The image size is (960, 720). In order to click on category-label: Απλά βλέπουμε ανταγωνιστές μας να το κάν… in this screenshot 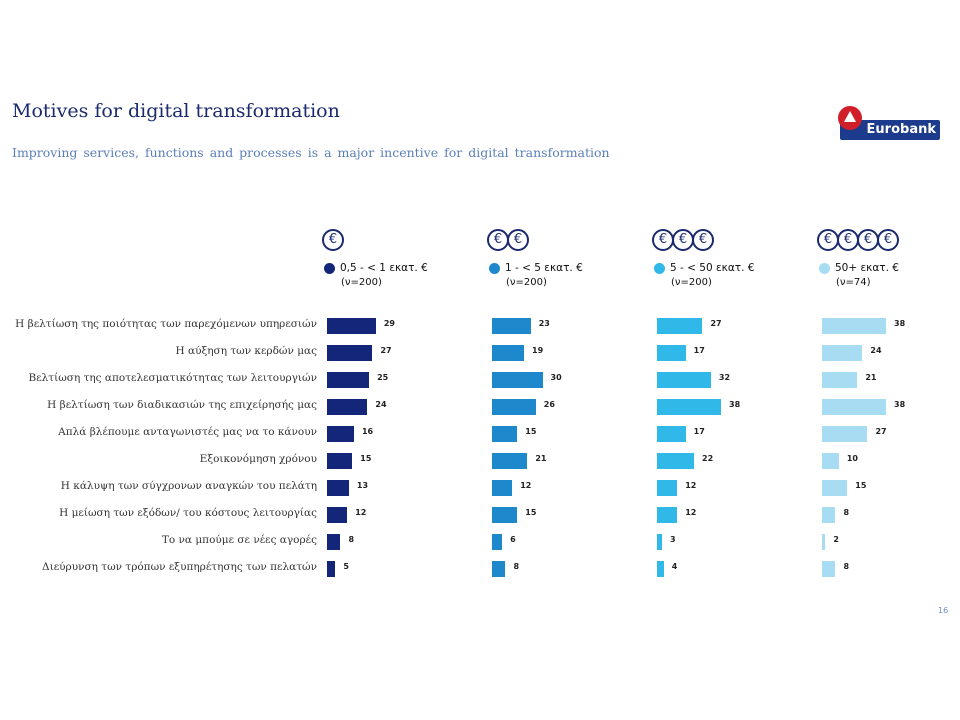, I will do `click(187, 432)`.